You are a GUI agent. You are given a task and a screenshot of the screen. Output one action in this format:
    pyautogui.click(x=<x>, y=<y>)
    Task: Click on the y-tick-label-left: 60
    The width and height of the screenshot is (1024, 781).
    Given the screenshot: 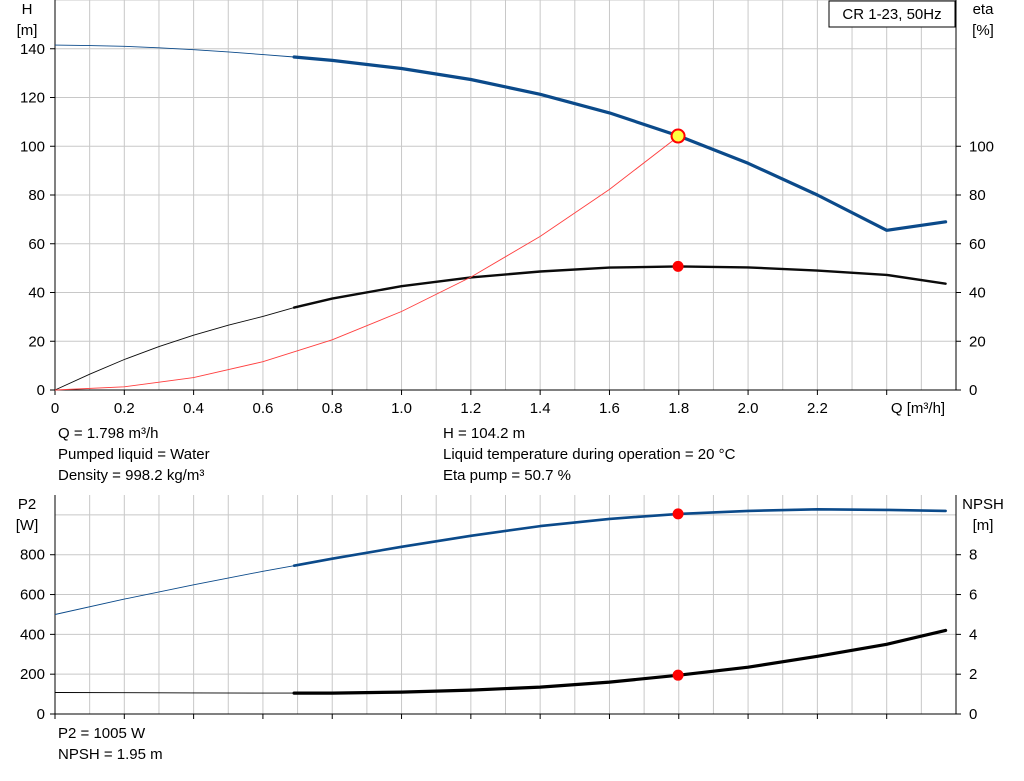 What is the action you would take?
    pyautogui.click(x=36, y=244)
    